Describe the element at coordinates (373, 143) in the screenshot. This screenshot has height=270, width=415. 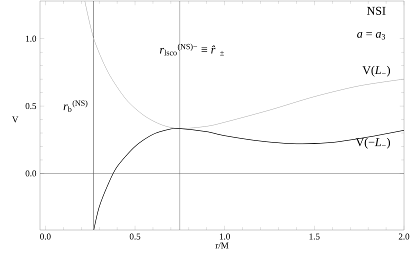
I see `series-label: V(−L$_{−}$)` at that location.